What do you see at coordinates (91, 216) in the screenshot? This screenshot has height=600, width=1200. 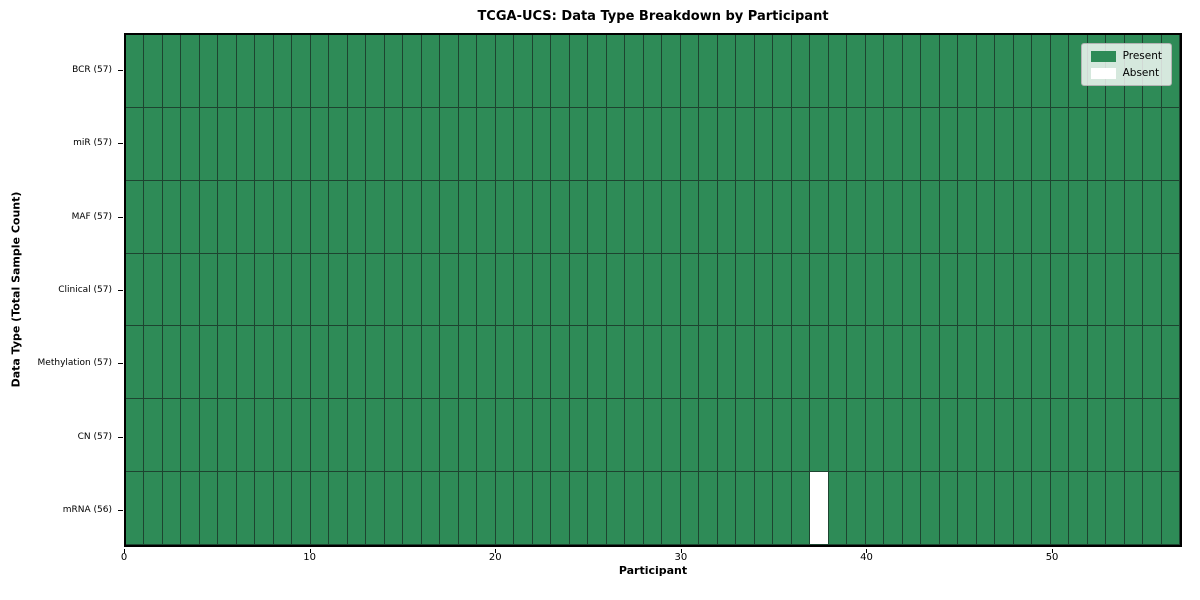 I see `y-axis-tick-label: MAF (57)` at bounding box center [91, 216].